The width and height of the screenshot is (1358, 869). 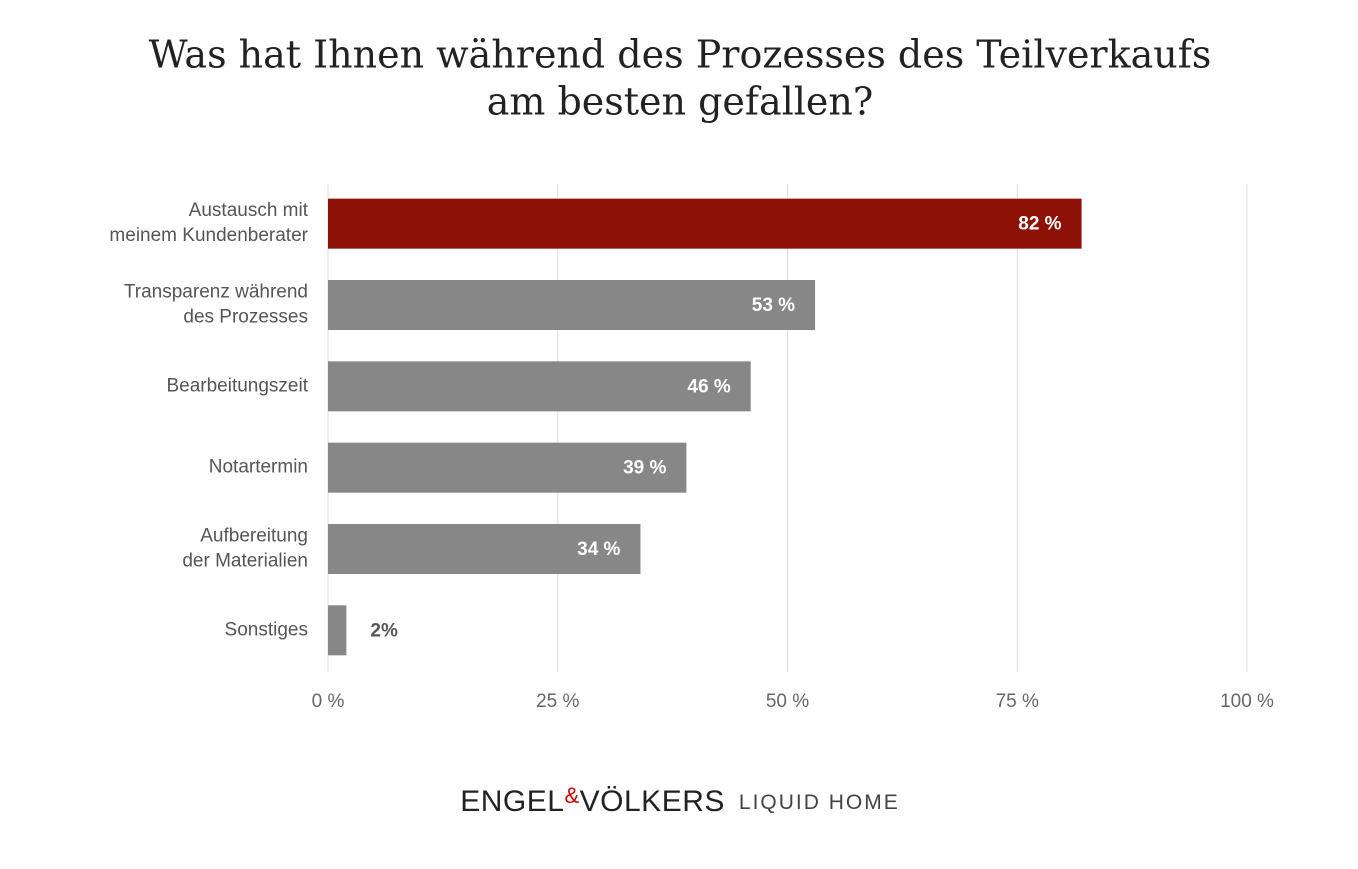 I want to click on y-tick-label: des Prozesses, so click(x=245, y=317).